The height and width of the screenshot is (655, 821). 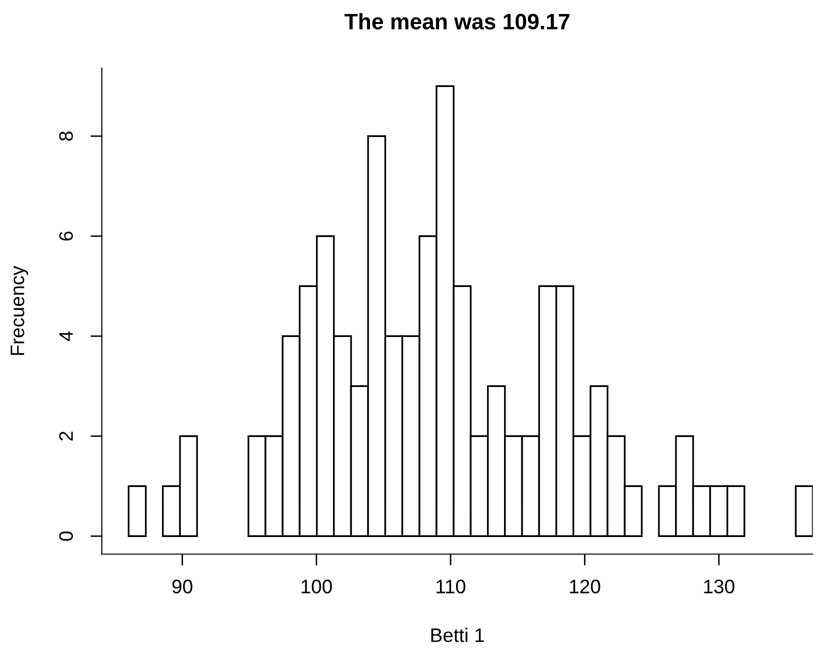 What do you see at coordinates (66, 436) in the screenshot?
I see `y-tick-label: 2` at bounding box center [66, 436].